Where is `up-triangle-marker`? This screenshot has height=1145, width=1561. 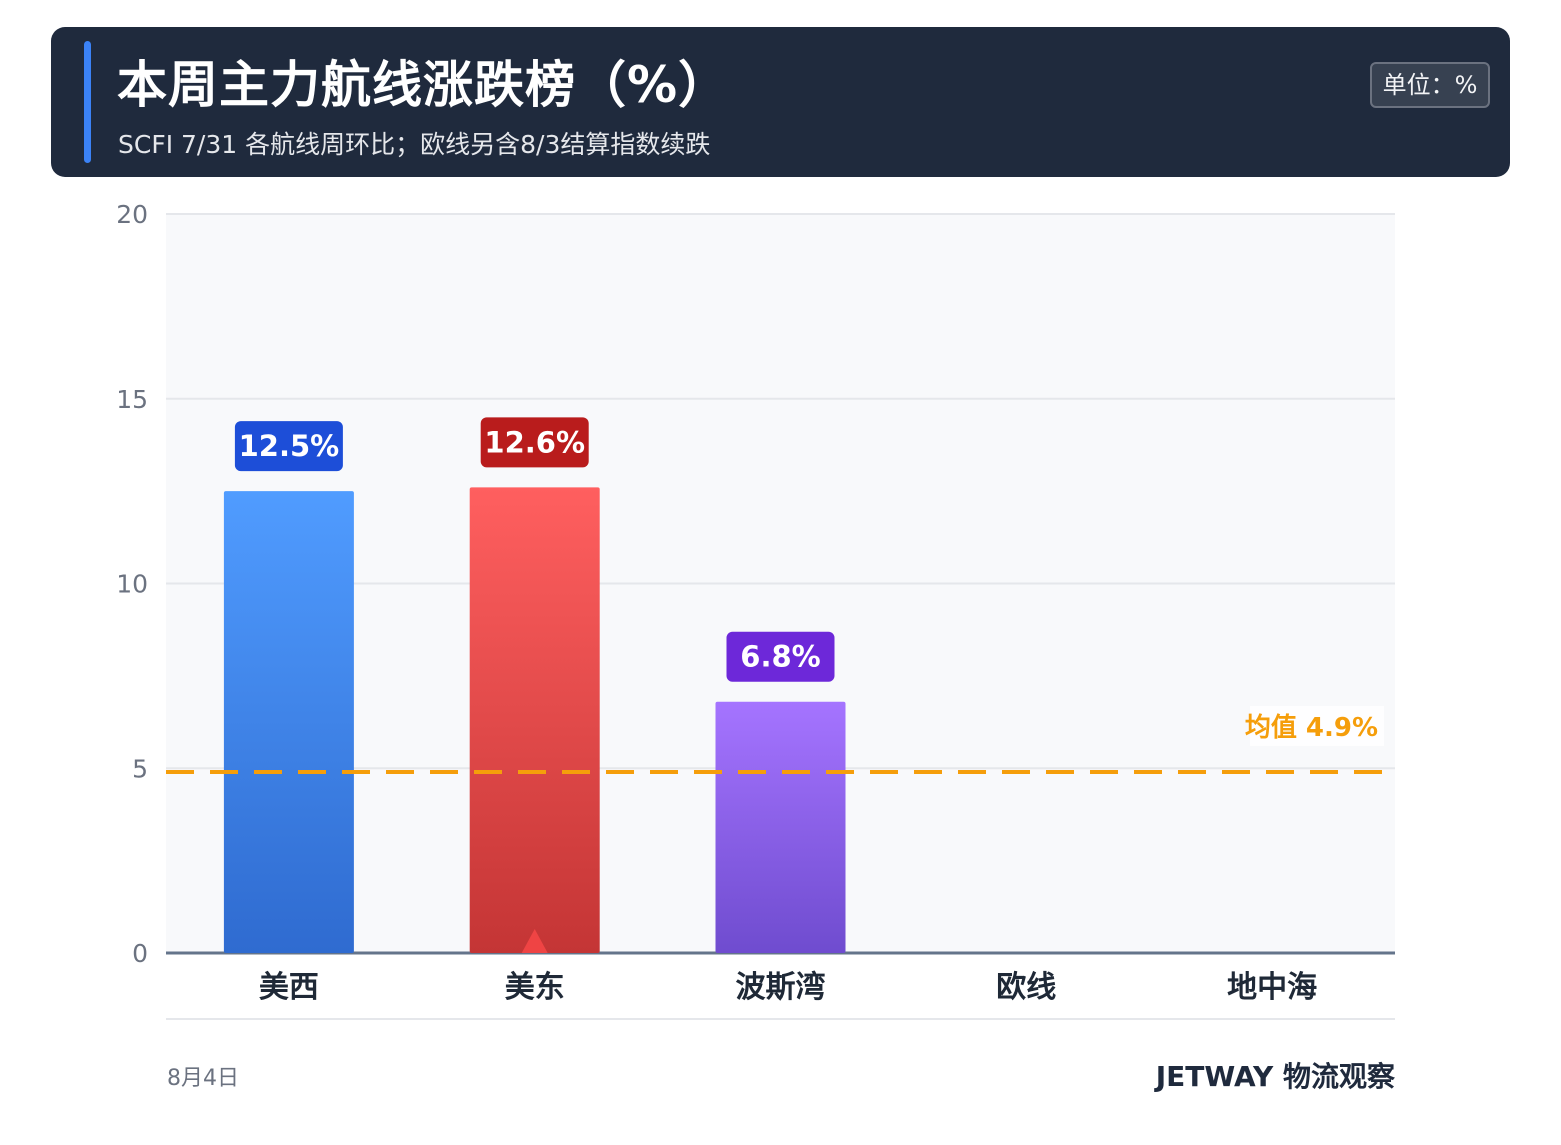 up-triangle-marker is located at coordinates (534, 941).